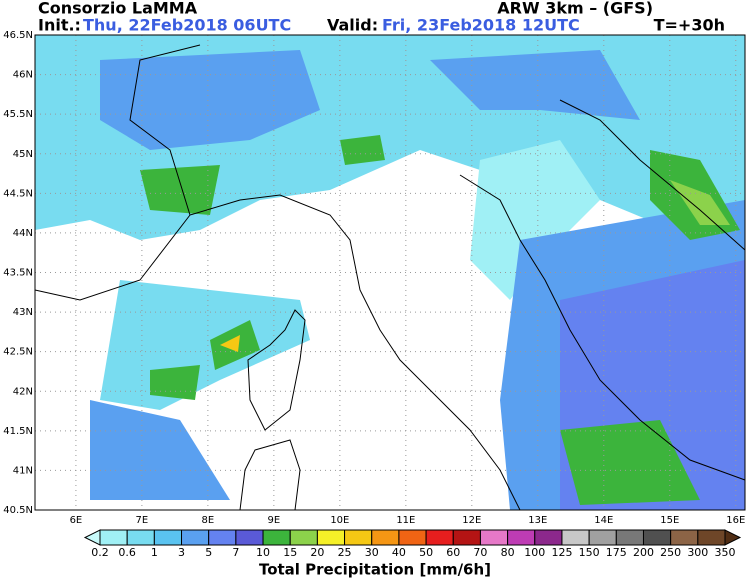 This screenshot has width=751, height=584. I want to click on colorbar-label: 50, so click(426, 552).